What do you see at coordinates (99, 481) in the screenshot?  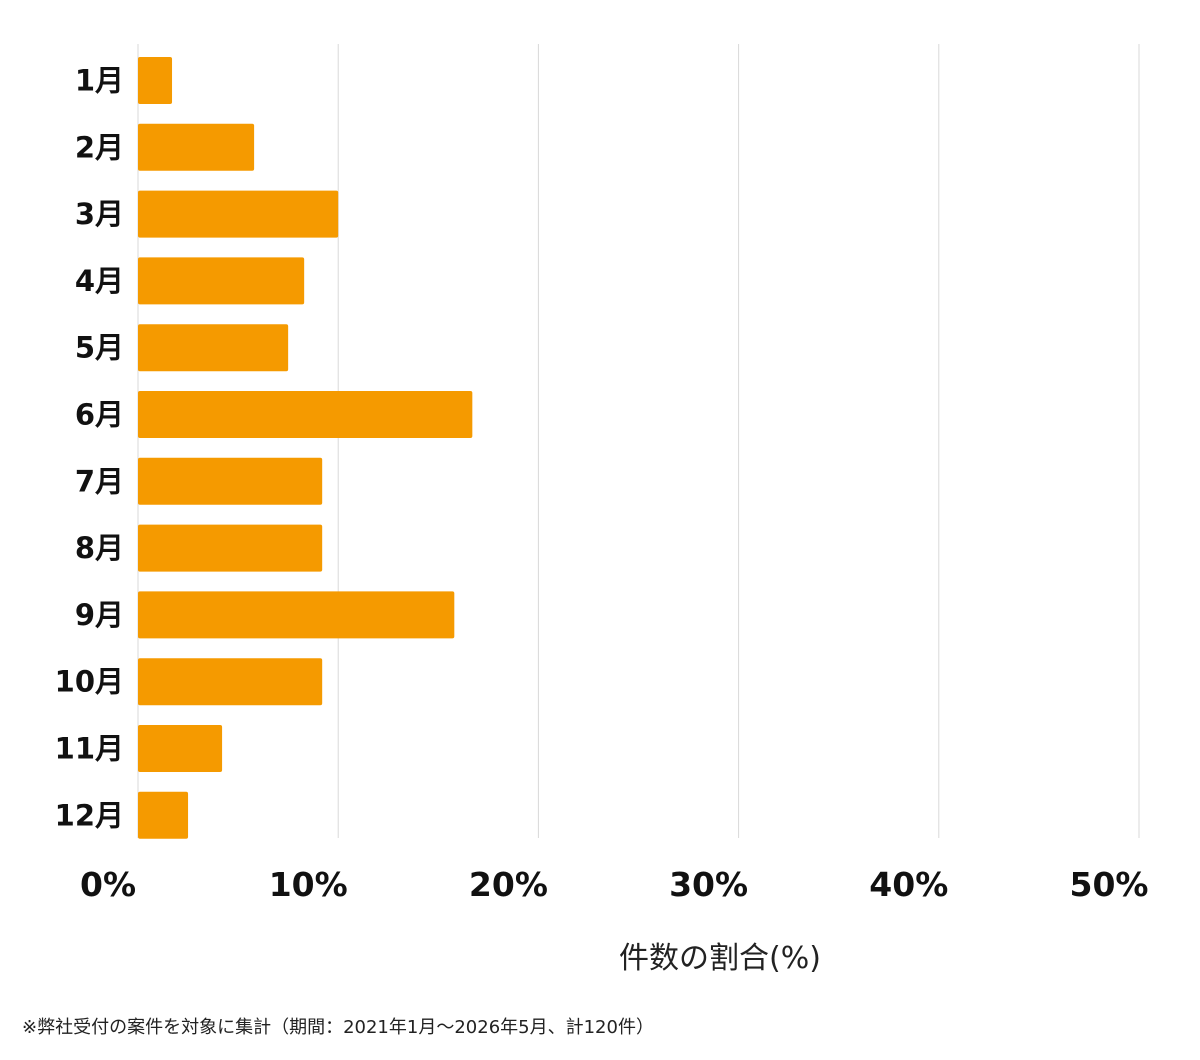 I see `category-label: 7月` at bounding box center [99, 481].